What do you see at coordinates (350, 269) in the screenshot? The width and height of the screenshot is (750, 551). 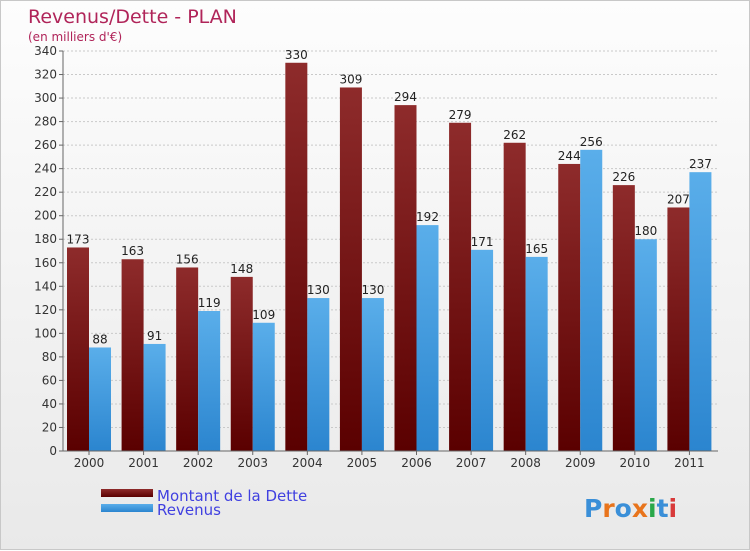 I see `bar-debt-2005` at bounding box center [350, 269].